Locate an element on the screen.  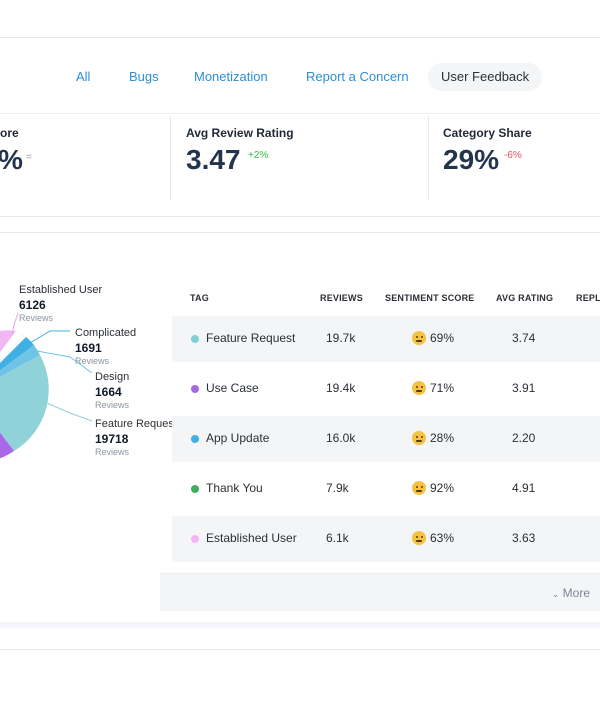
metric-avg-review-rating: Avg Review Rating 3.47 +2% is located at coordinates (240, 150).